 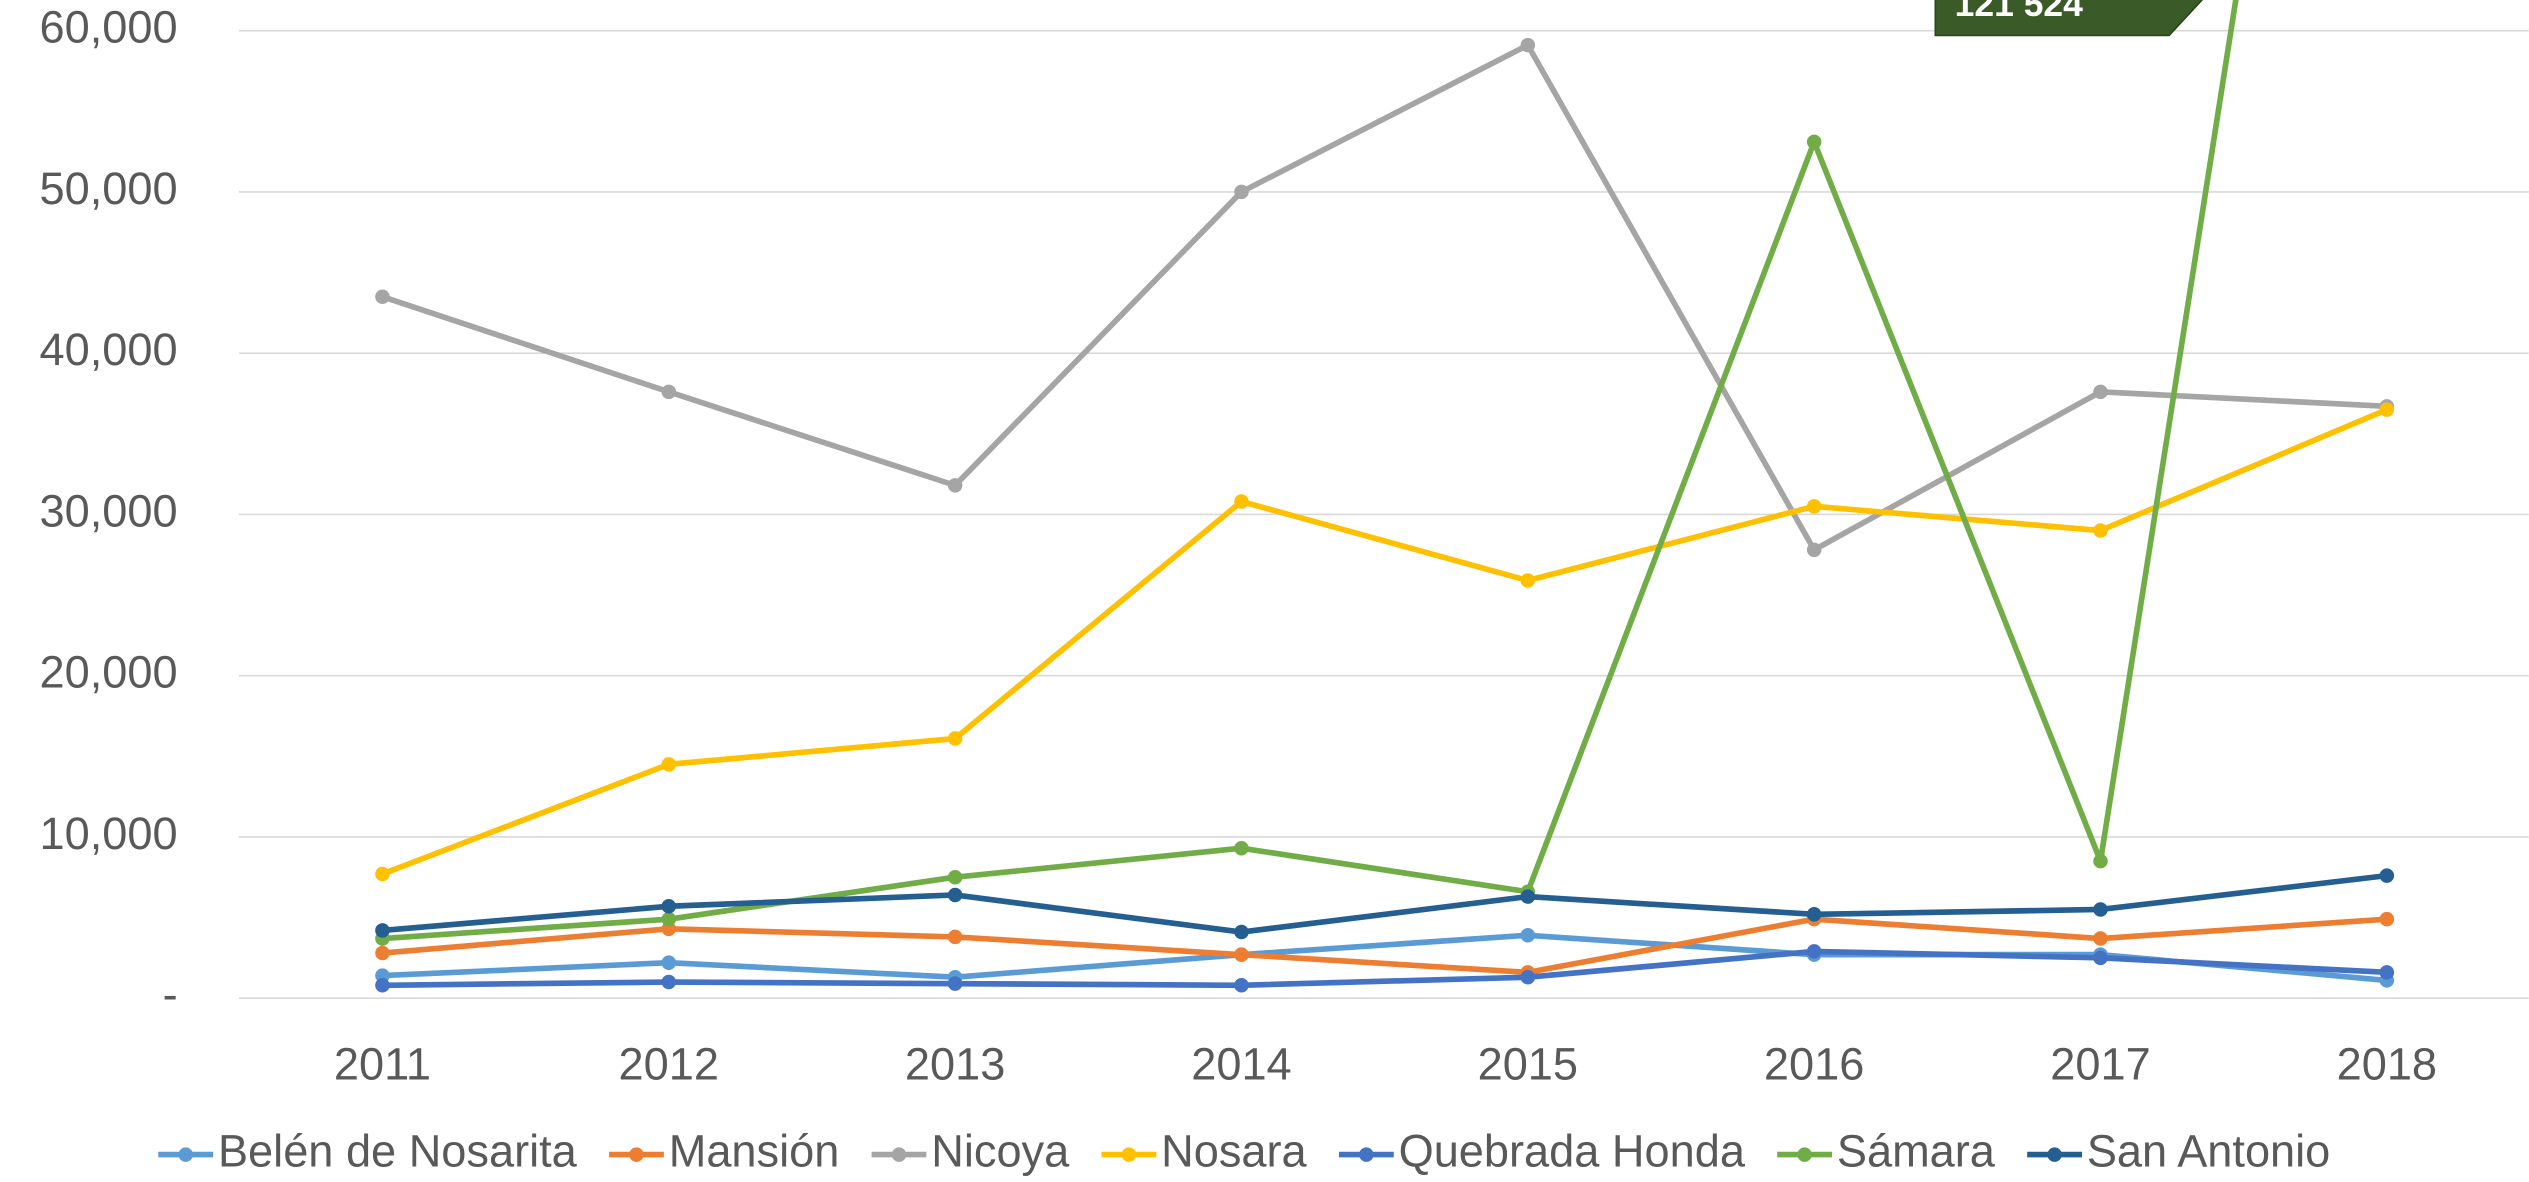 I want to click on legend-label: Mansión, so click(x=754, y=1151).